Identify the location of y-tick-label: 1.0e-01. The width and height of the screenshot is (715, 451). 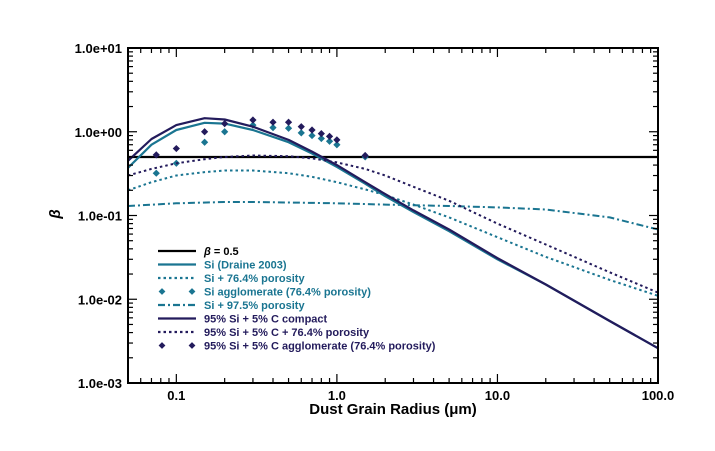
(100, 216).